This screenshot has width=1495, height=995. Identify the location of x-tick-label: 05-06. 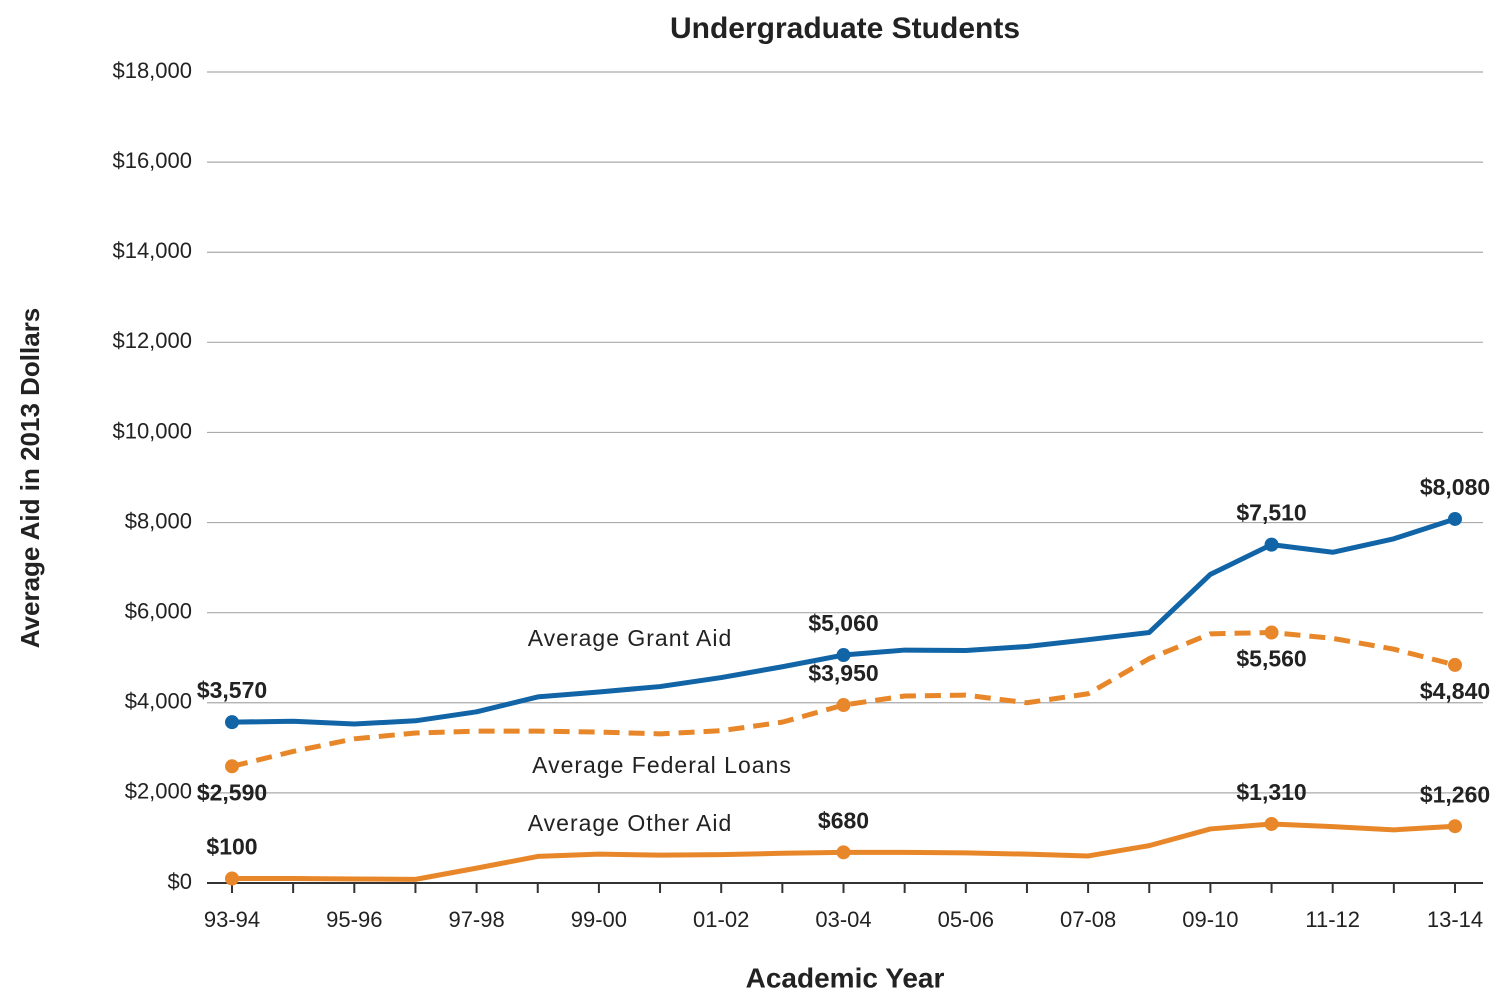
(966, 919).